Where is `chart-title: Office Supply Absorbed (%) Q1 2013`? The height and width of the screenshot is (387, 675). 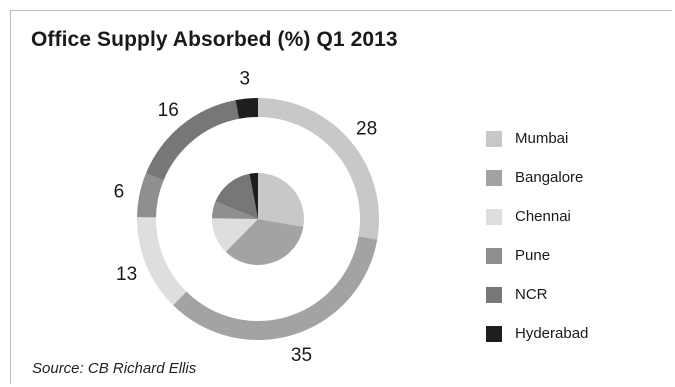
chart-title: Office Supply Absorbed (%) Q1 2013 is located at coordinates (214, 39).